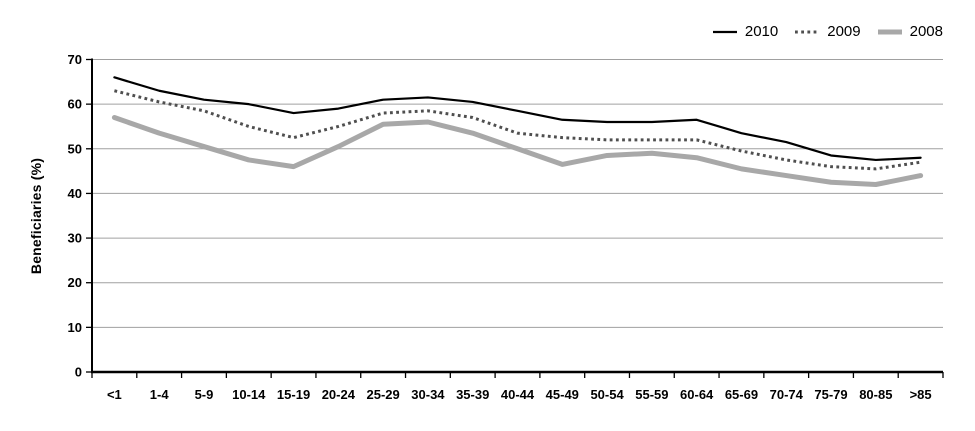 Image resolution: width=975 pixels, height=431 pixels. Describe the element at coordinates (921, 394) in the screenshot. I see `x-tick-label: >85` at that location.